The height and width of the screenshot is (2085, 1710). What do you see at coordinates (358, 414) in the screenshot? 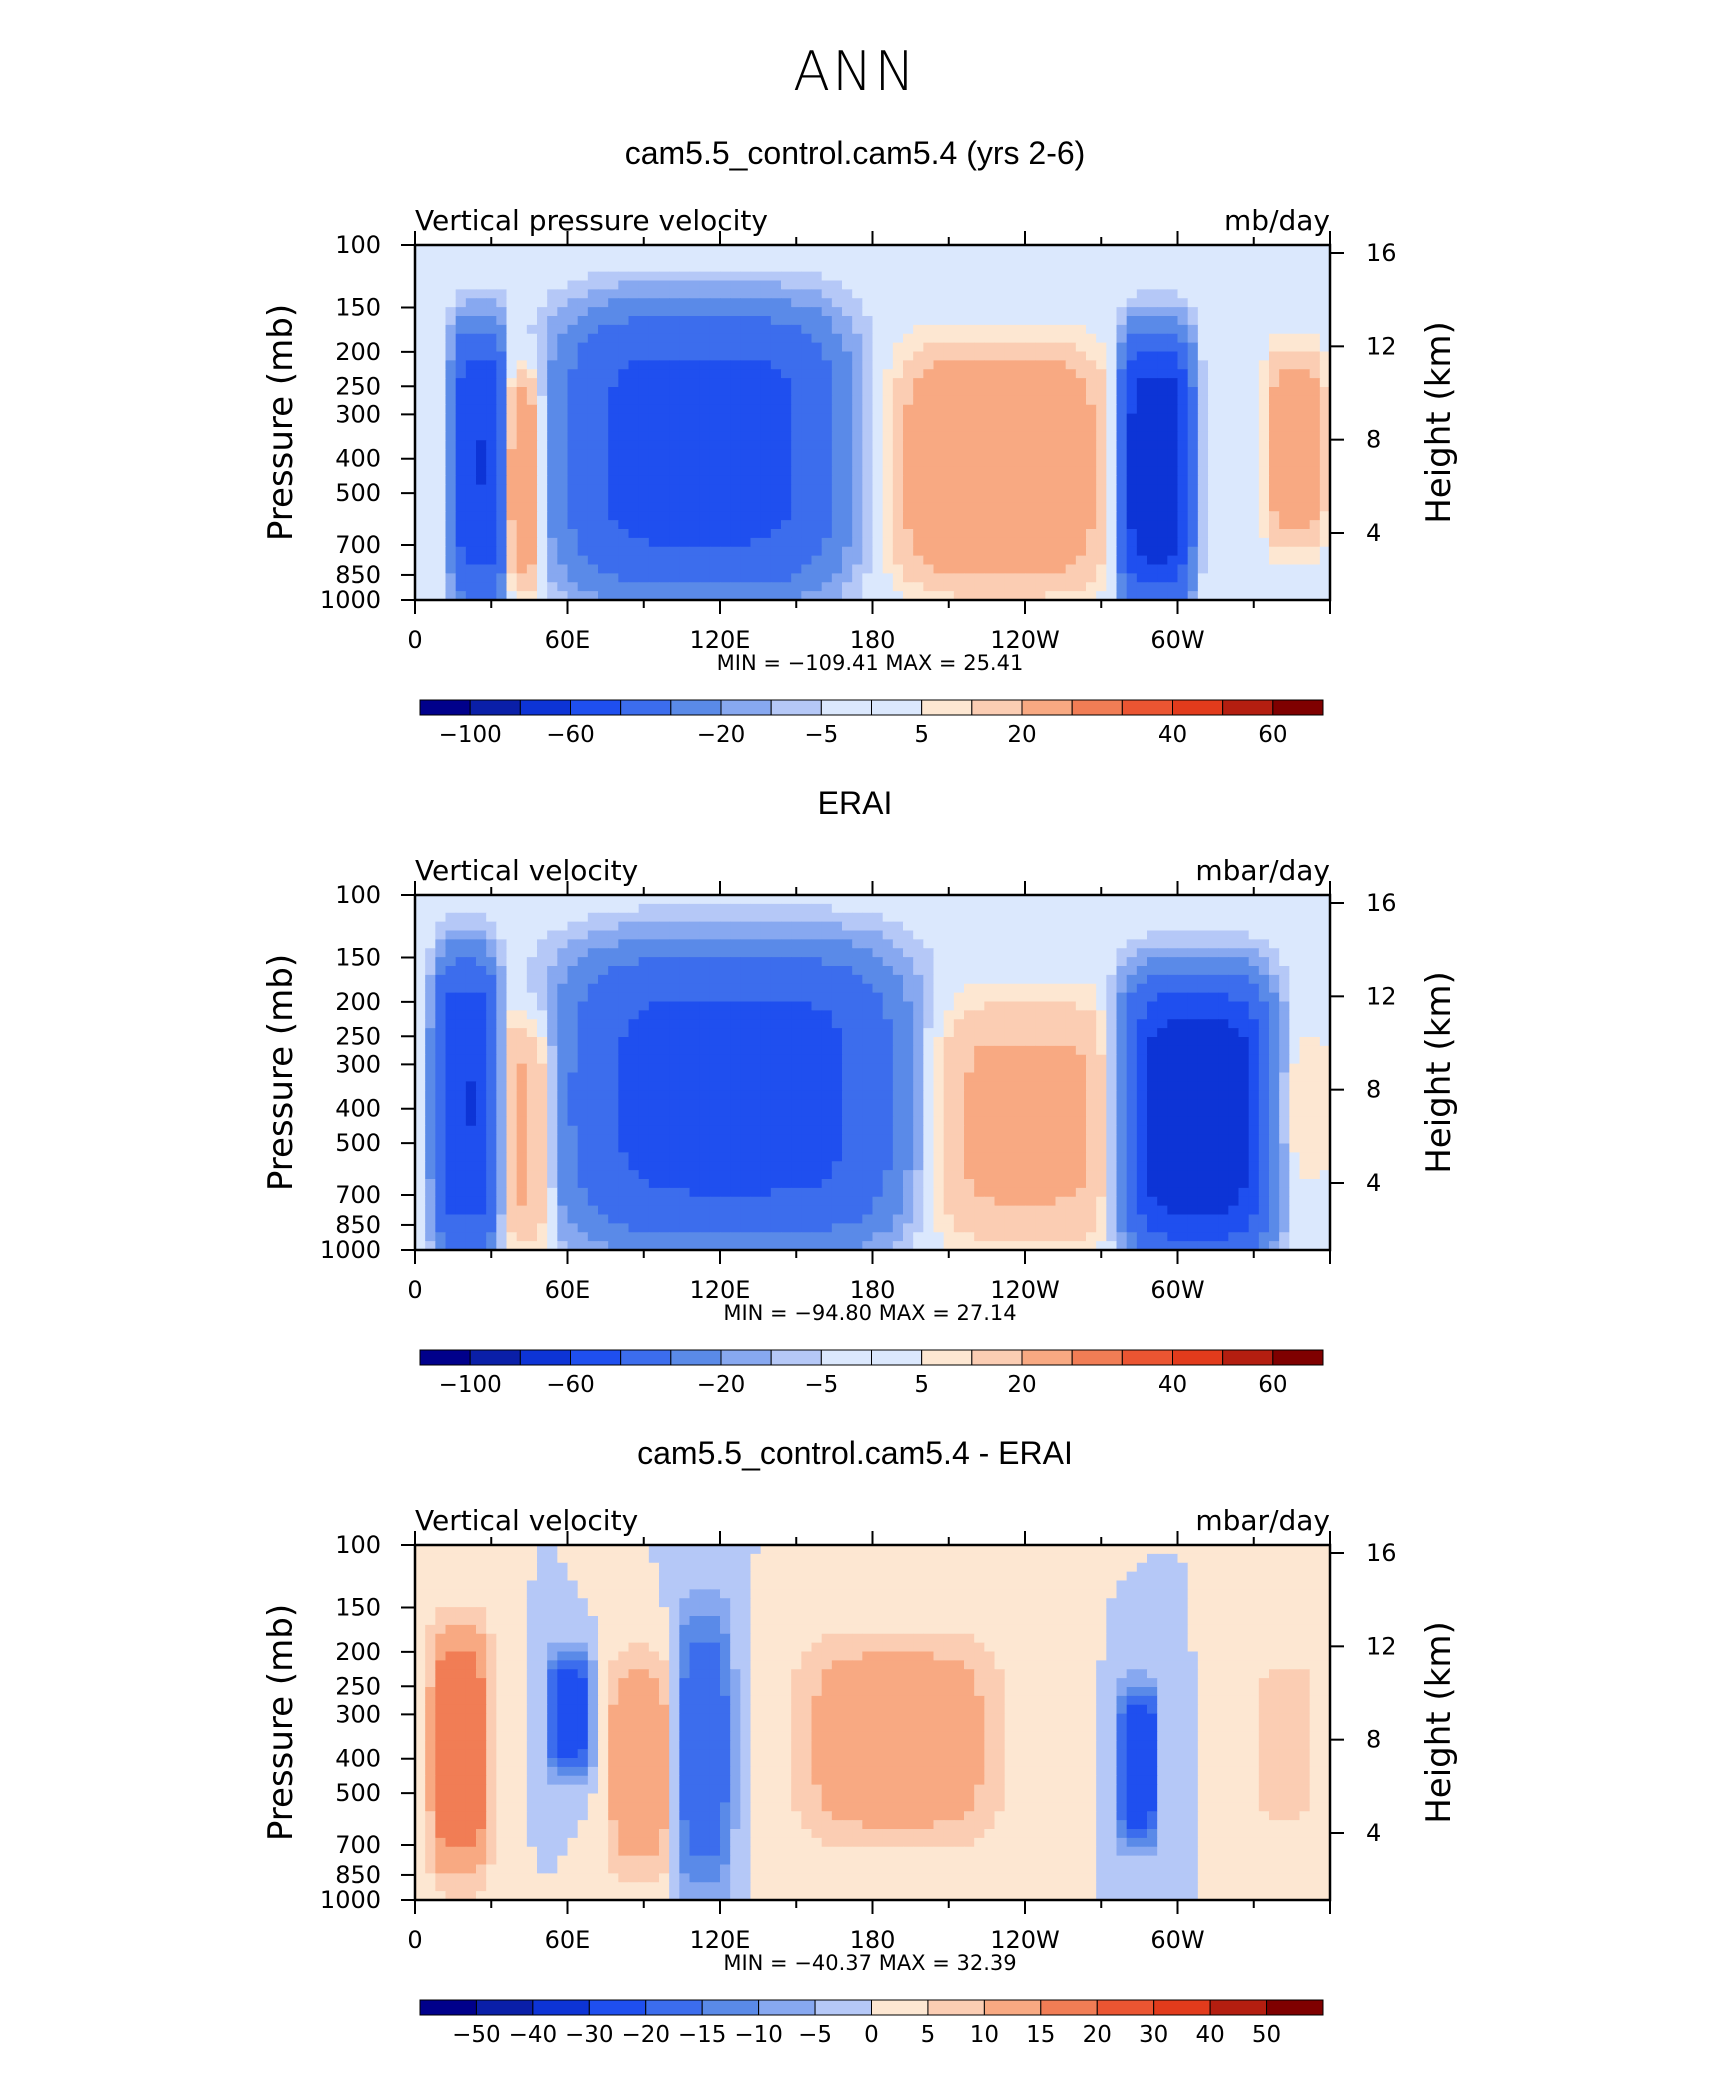
I see `y-tick-label: 300` at bounding box center [358, 414].